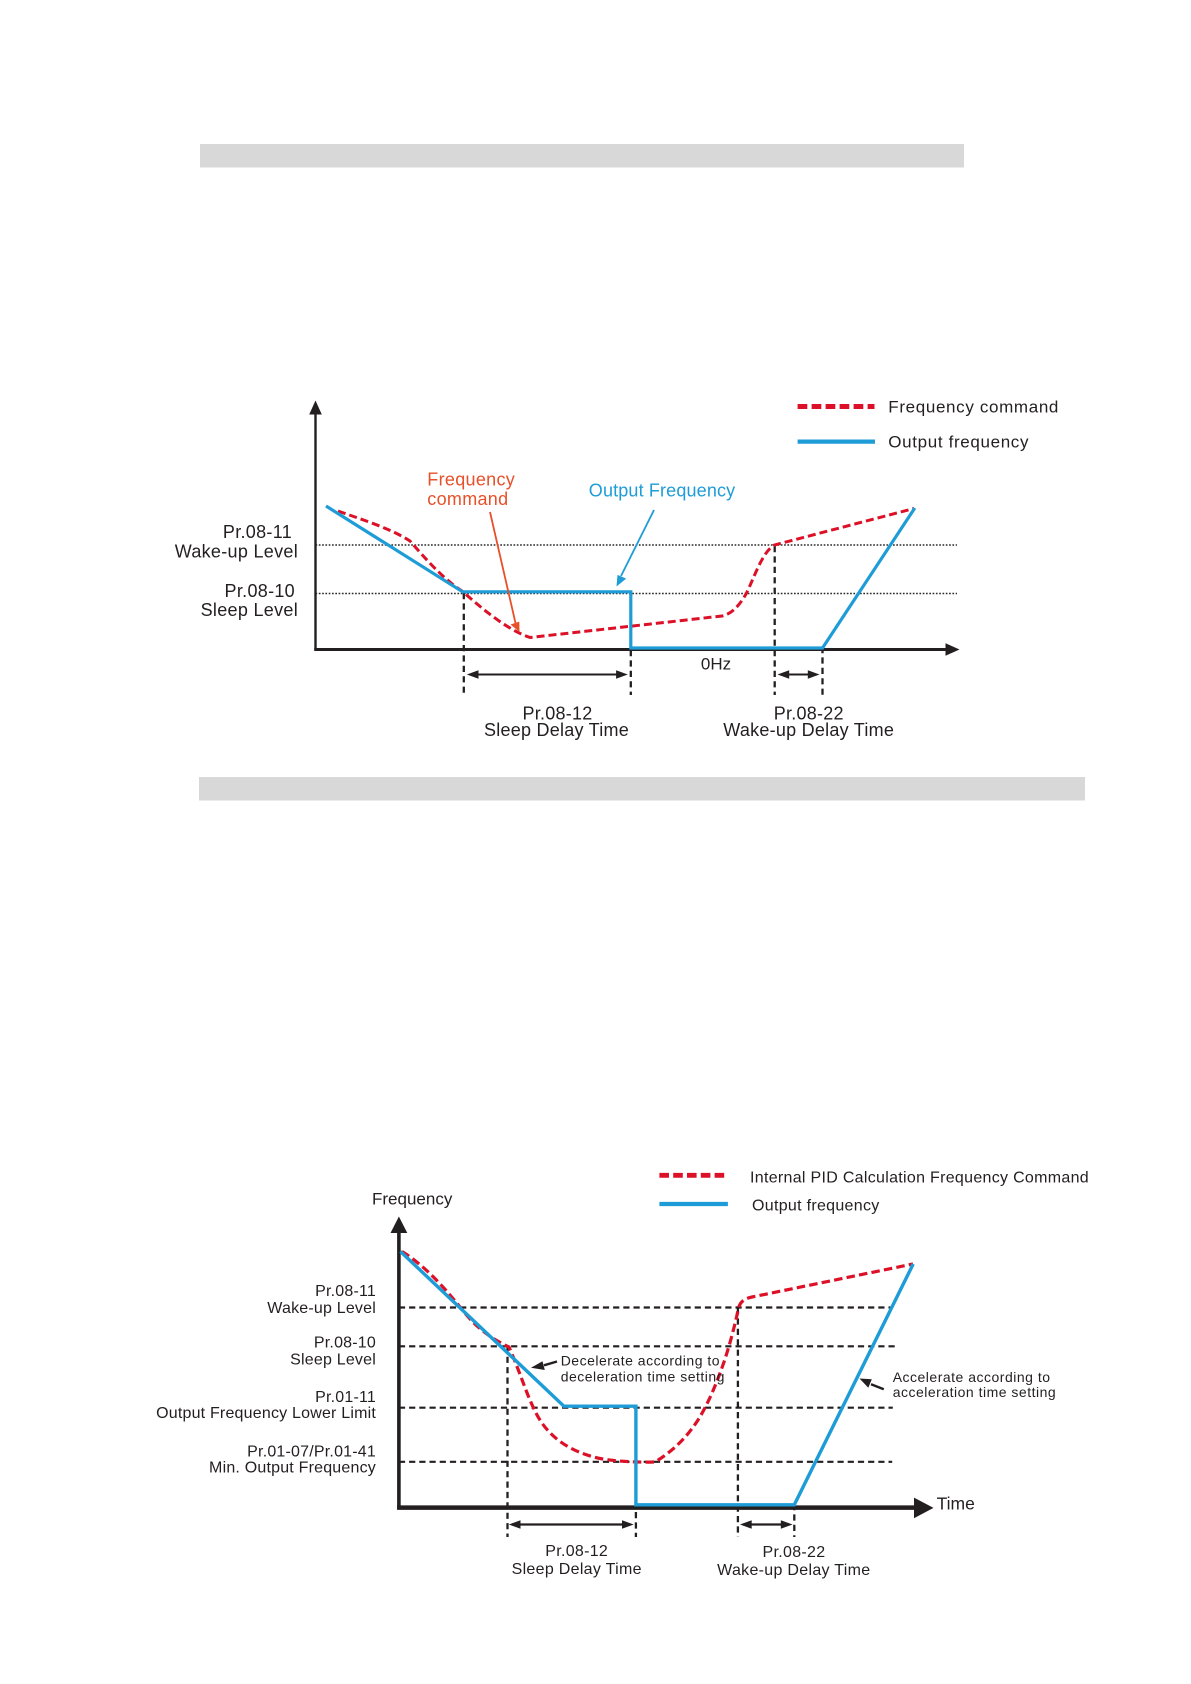 This screenshot has height=1684, width=1191. What do you see at coordinates (643, 1377) in the screenshot?
I see `svg-text: deceleration time setting` at bounding box center [643, 1377].